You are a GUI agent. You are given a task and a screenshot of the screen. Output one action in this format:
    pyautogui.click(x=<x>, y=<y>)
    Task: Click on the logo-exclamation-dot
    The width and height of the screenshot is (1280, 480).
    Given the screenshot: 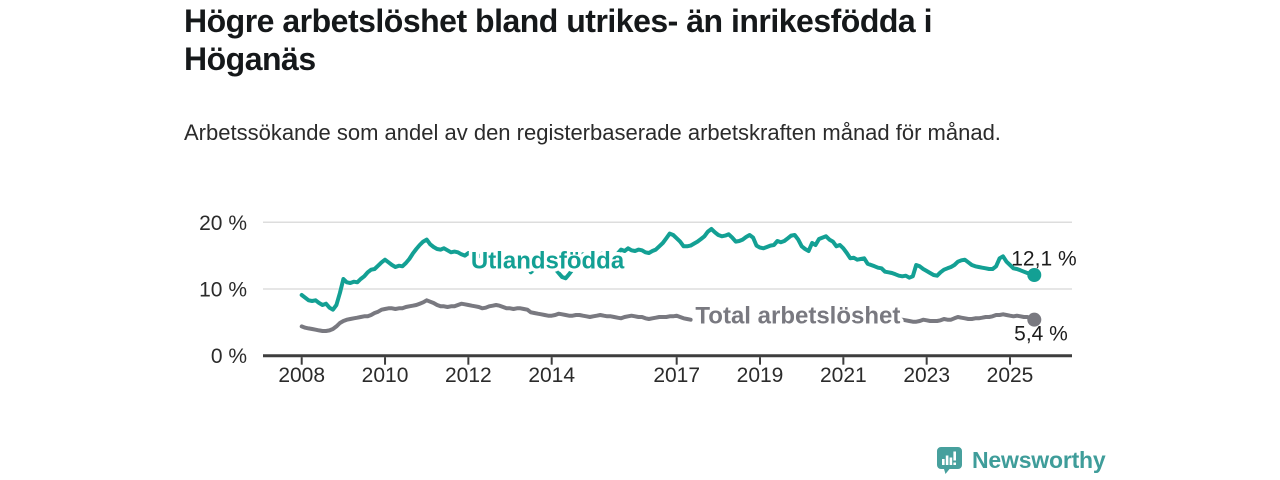 What is the action you would take?
    pyautogui.click(x=954, y=463)
    